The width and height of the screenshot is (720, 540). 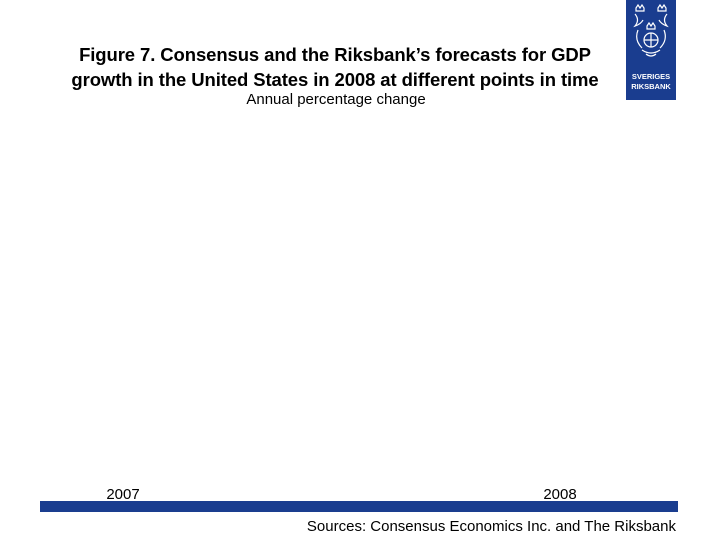 What do you see at coordinates (359, 506) in the screenshot?
I see `x-axis-bar` at bounding box center [359, 506].